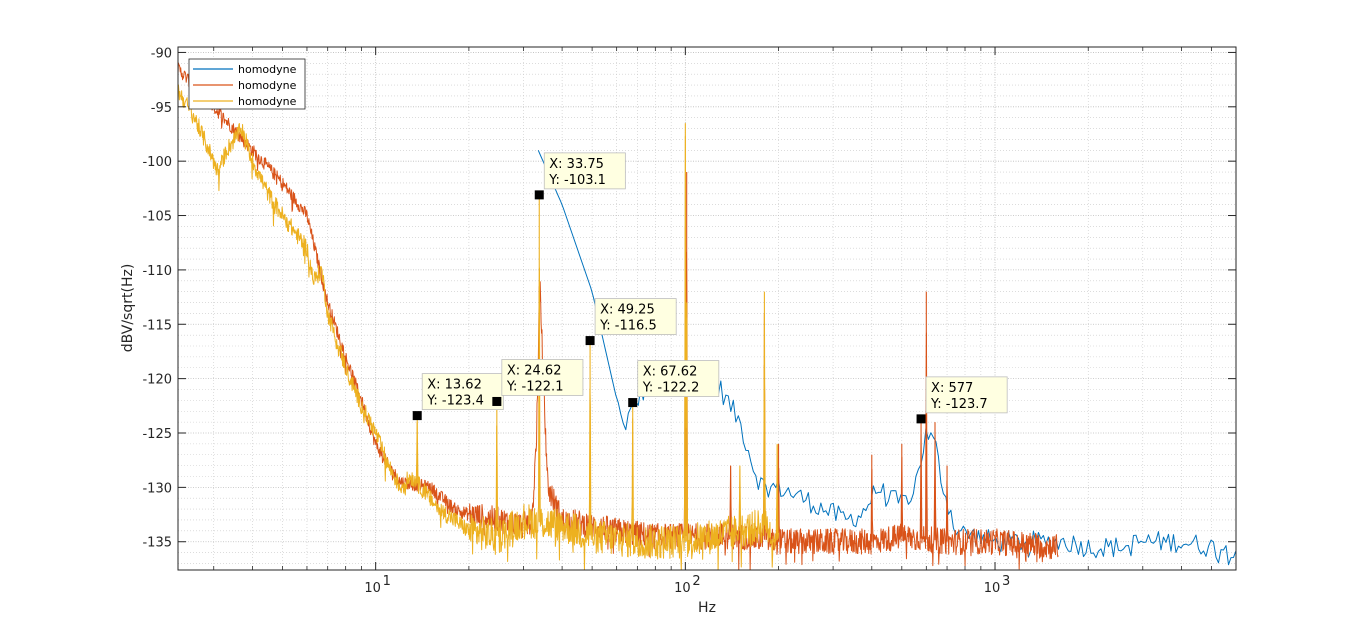  Describe the element at coordinates (577, 180) in the screenshot. I see `datatip-y-label: Y: -103.1` at that location.